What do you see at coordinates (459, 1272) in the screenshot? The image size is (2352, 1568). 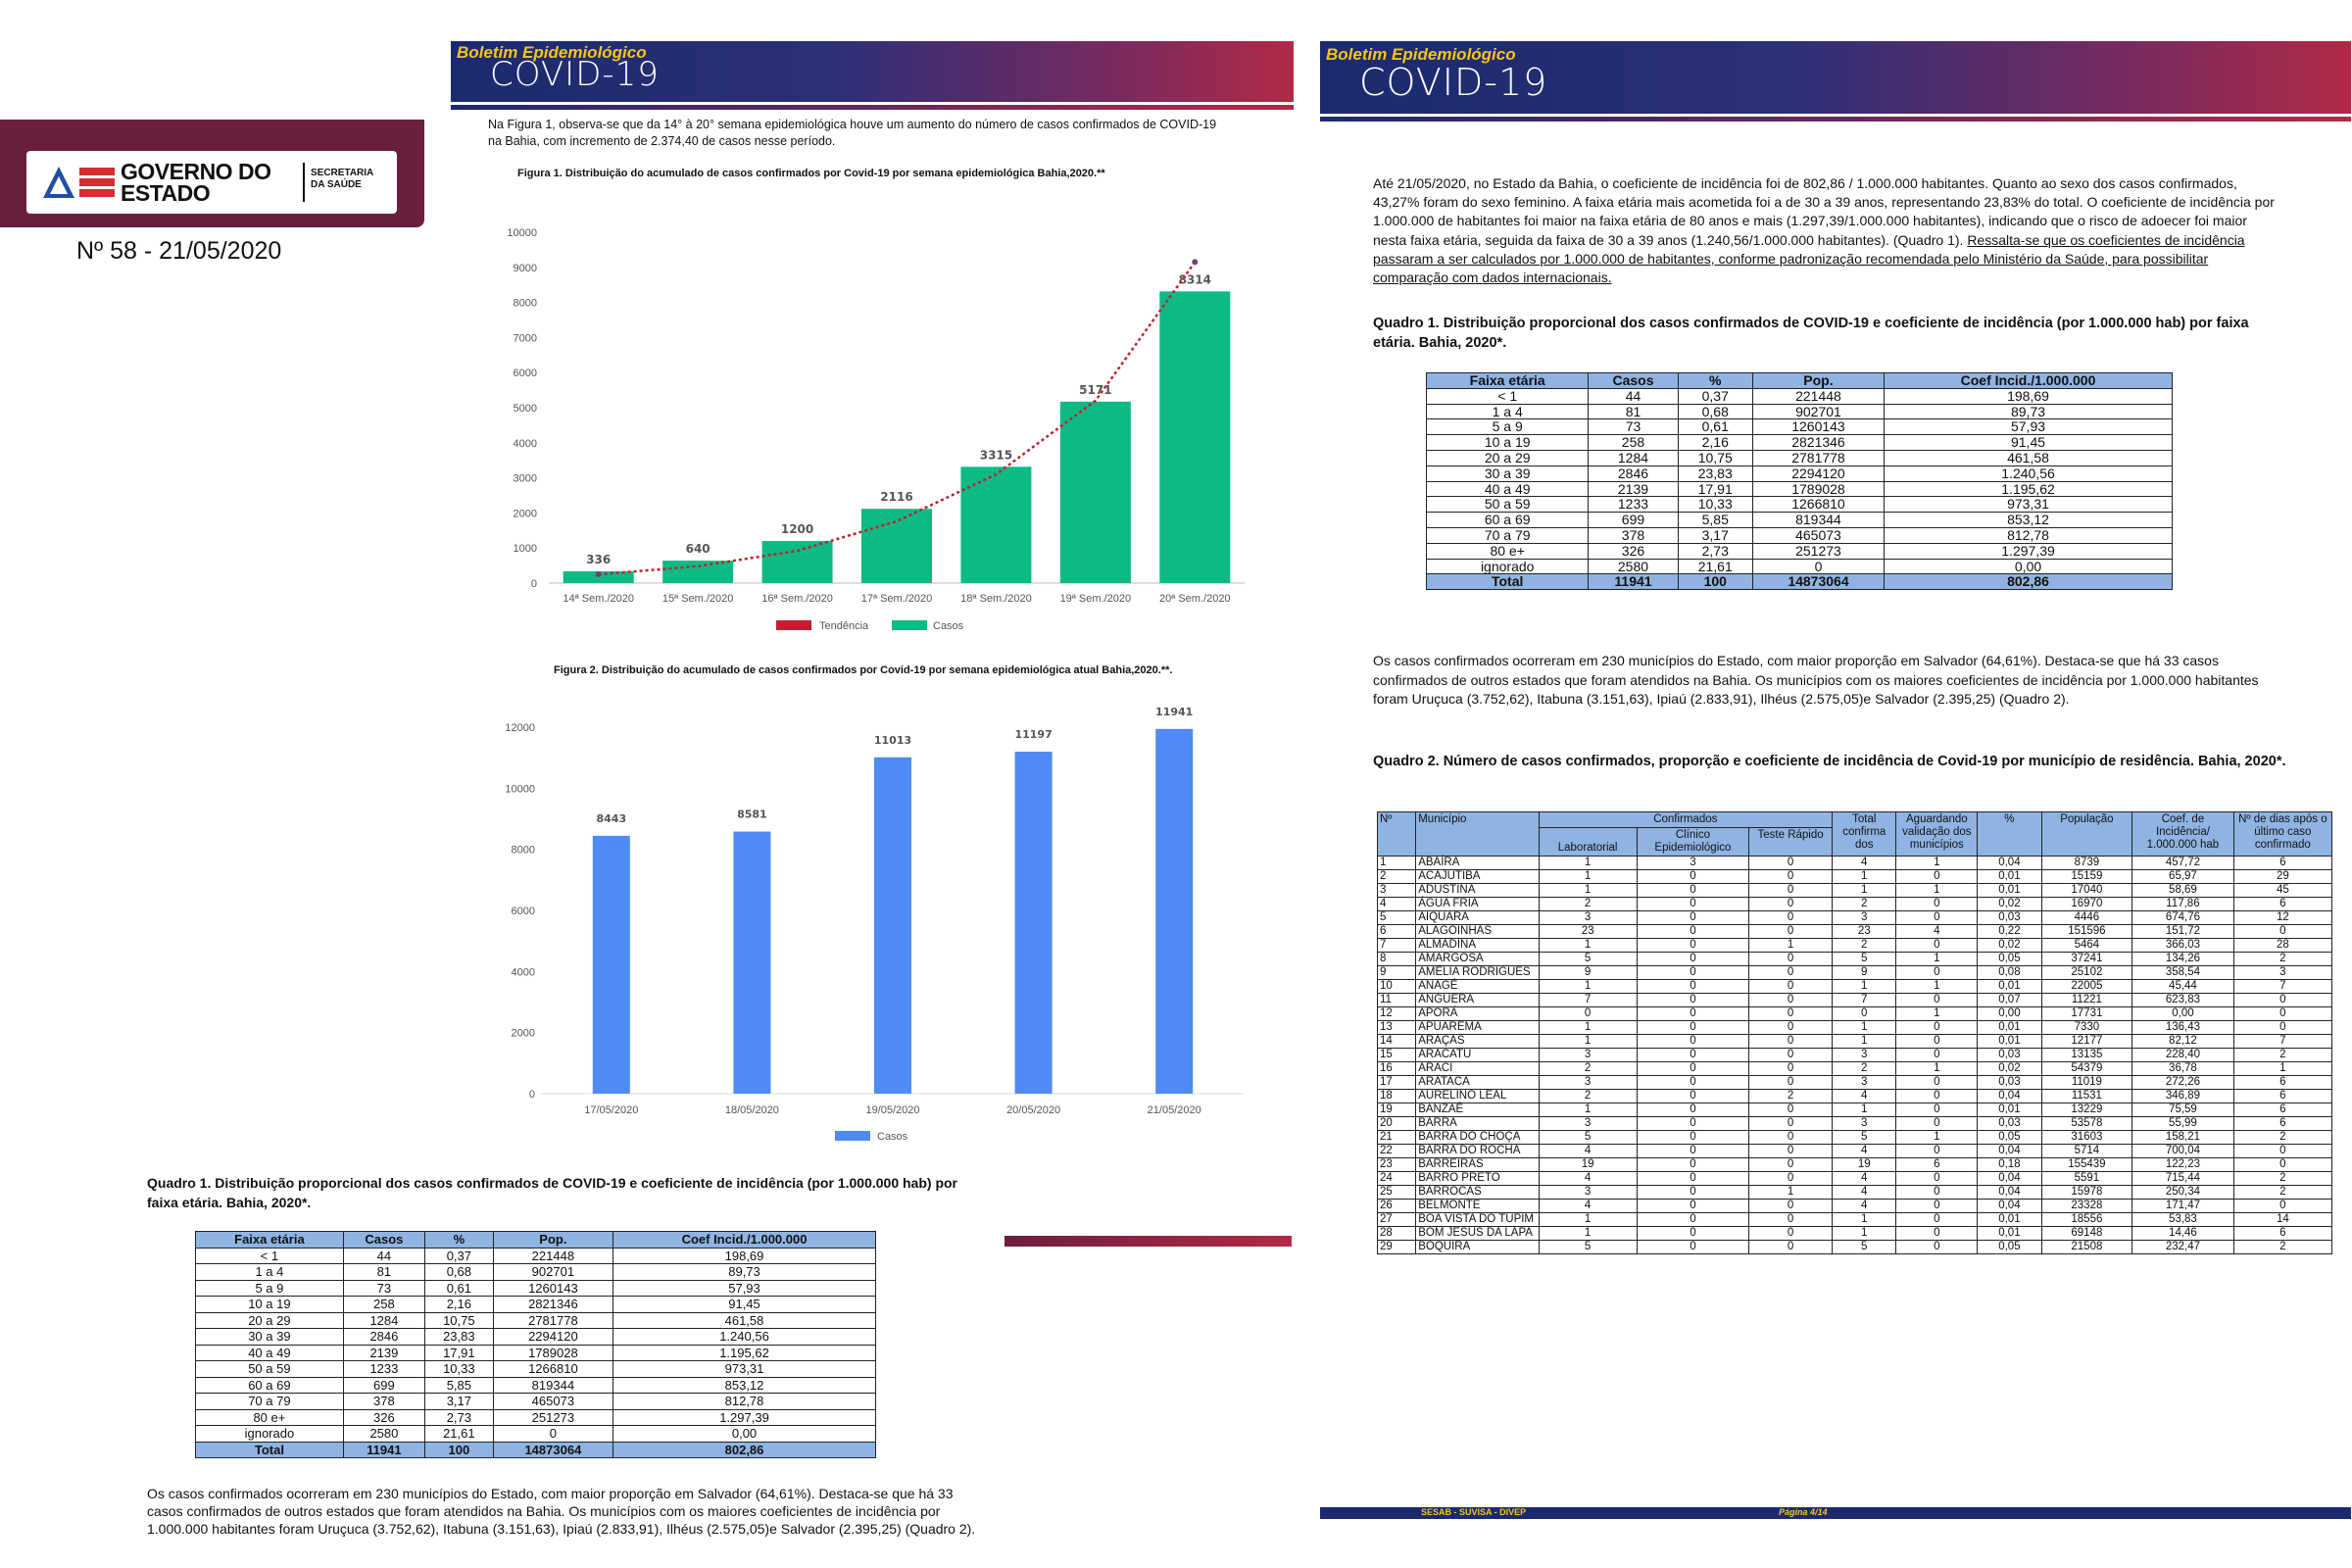 I see `table-cell: 0,68` at bounding box center [459, 1272].